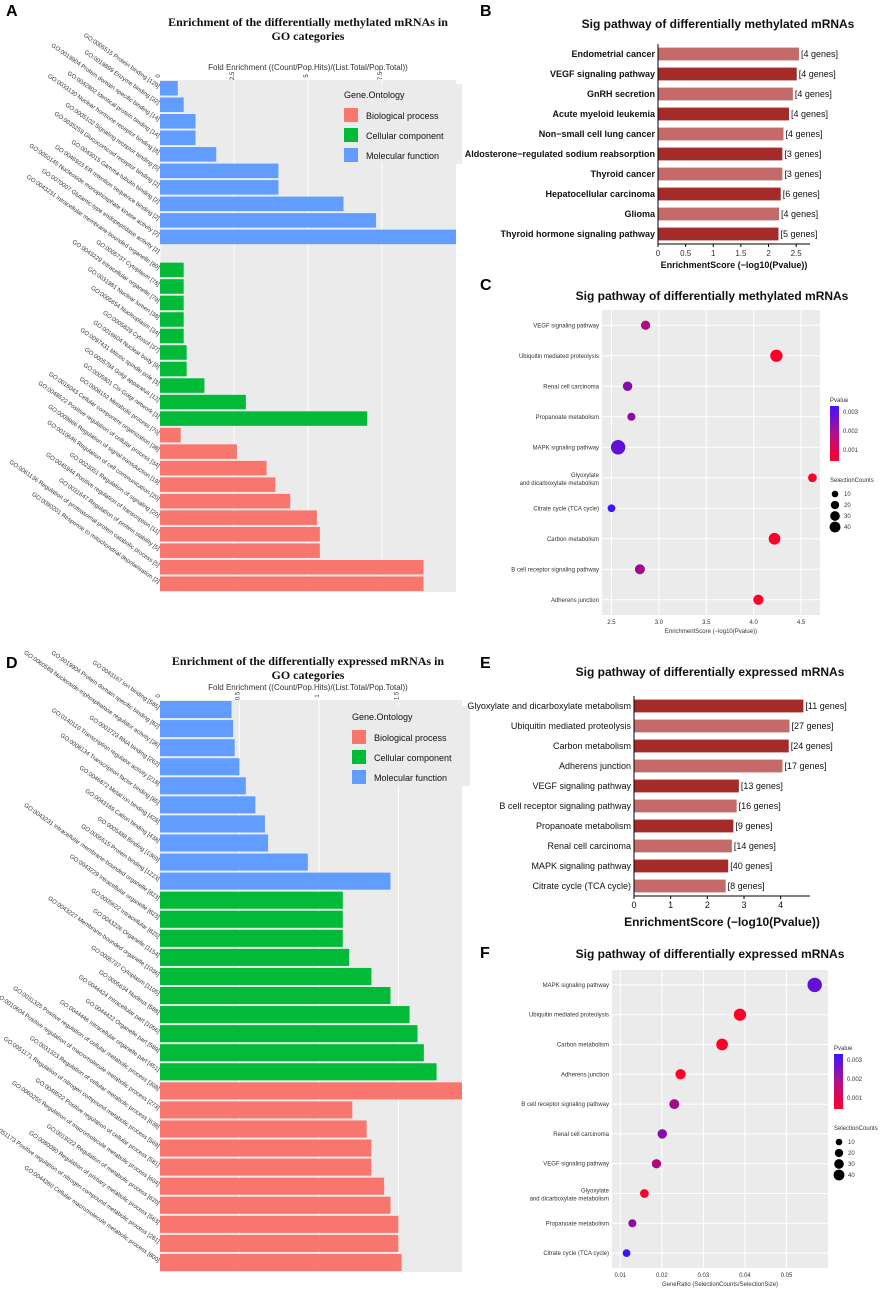 The width and height of the screenshot is (892, 1299). I want to click on legend-tick-label: 10, so click(851, 1143).